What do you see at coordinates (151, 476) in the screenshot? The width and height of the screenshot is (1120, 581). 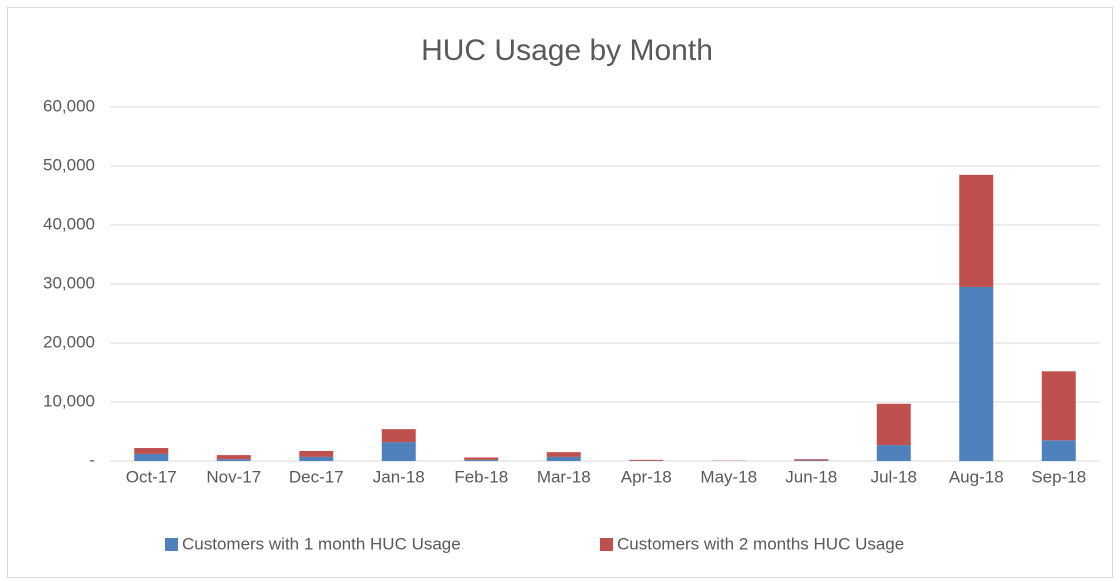 I see `x-tick-label: Oct-17` at bounding box center [151, 476].